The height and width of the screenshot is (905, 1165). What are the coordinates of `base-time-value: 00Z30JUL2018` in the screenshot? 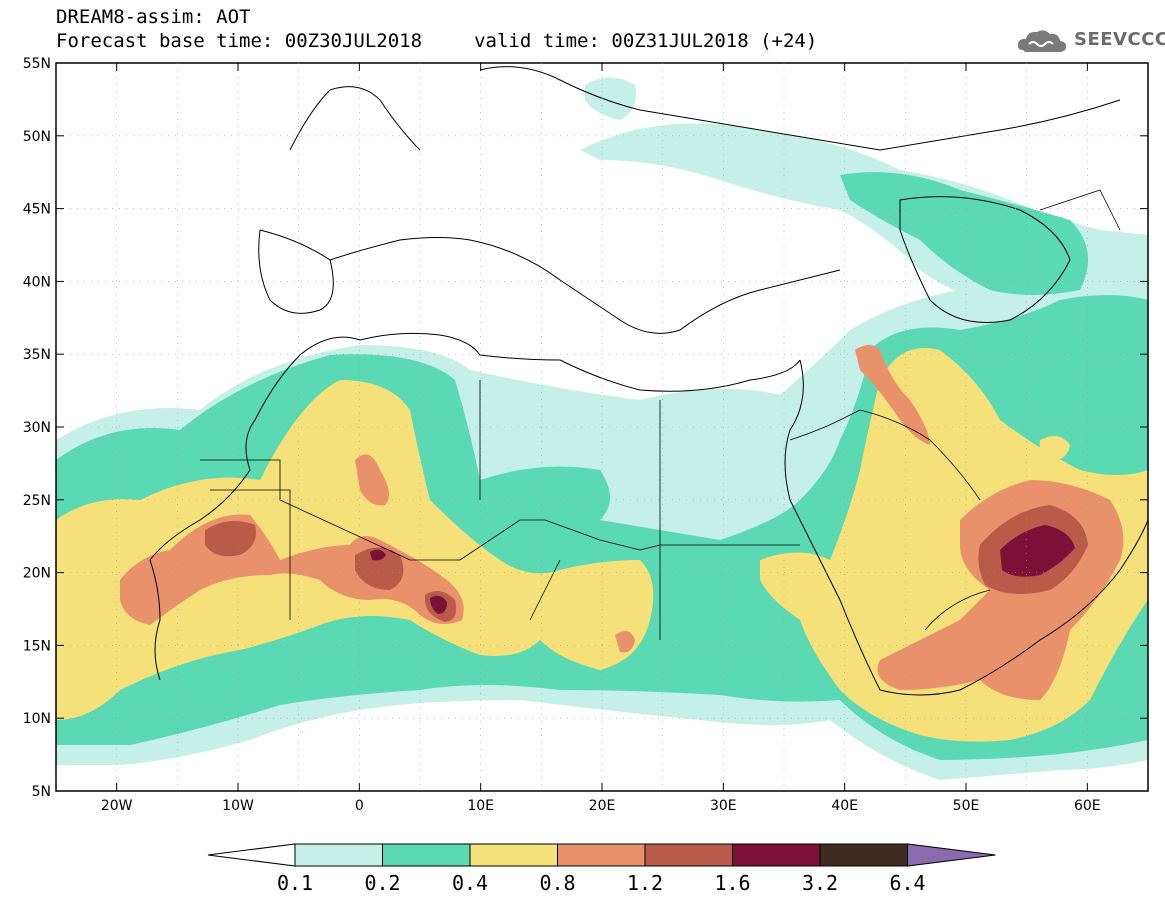 It's located at (353, 41).